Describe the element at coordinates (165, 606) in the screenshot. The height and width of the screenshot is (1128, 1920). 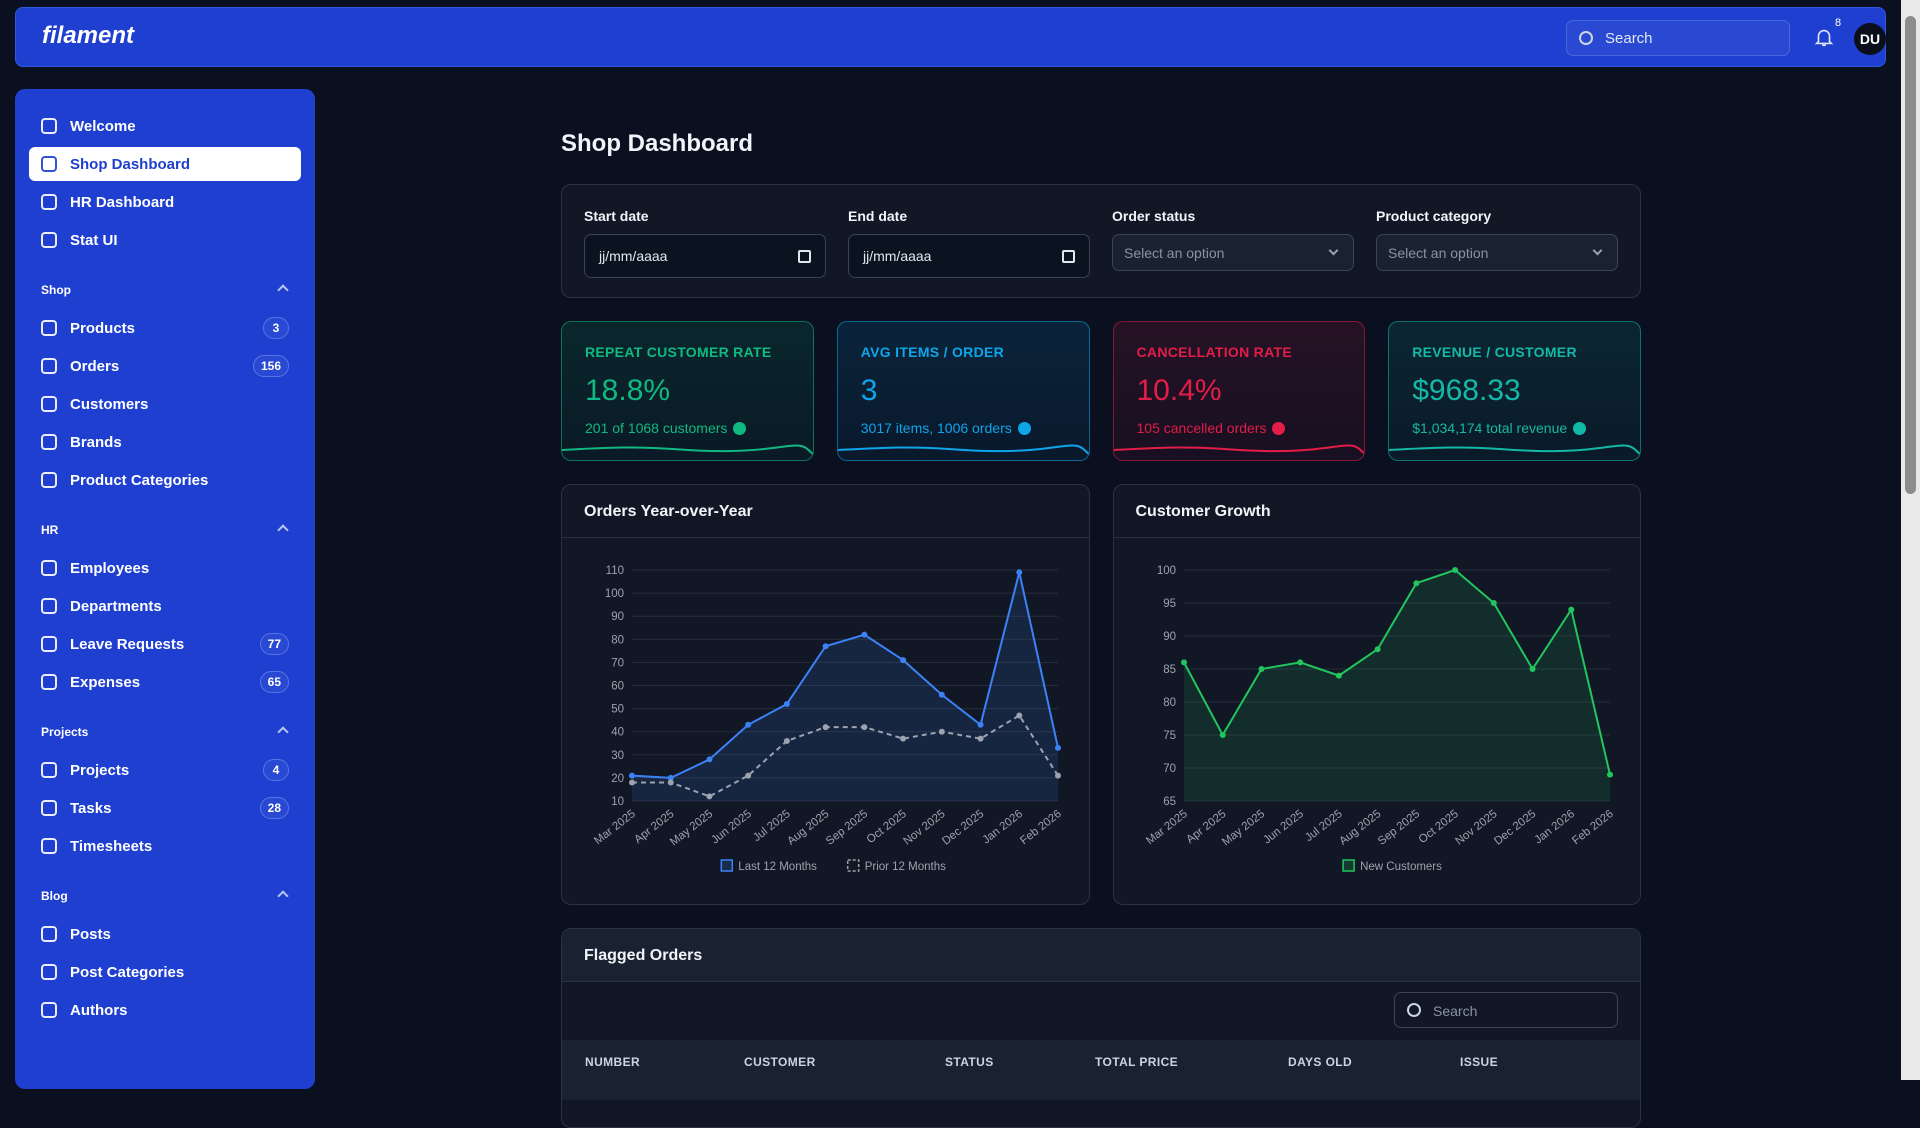
I see `nav-item: Departments` at that location.